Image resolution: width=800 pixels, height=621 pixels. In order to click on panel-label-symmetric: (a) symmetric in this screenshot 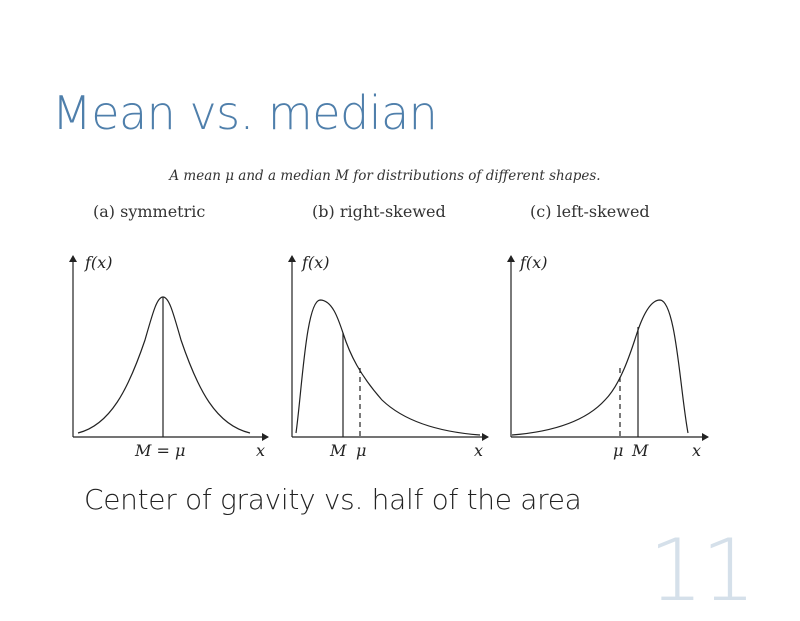, I will do `click(149, 211)`.